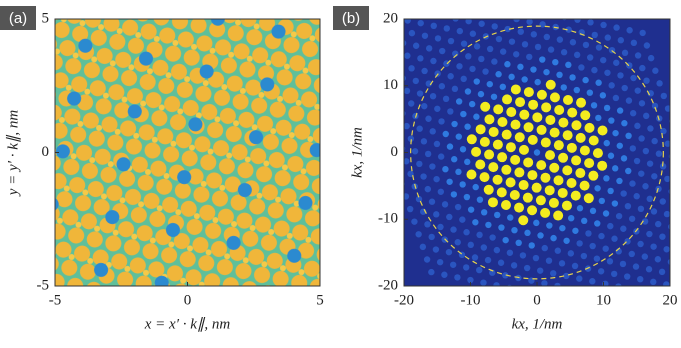 This screenshot has width=681, height=348. What do you see at coordinates (670, 300) in the screenshot?
I see `x-tick-label: 20` at bounding box center [670, 300].